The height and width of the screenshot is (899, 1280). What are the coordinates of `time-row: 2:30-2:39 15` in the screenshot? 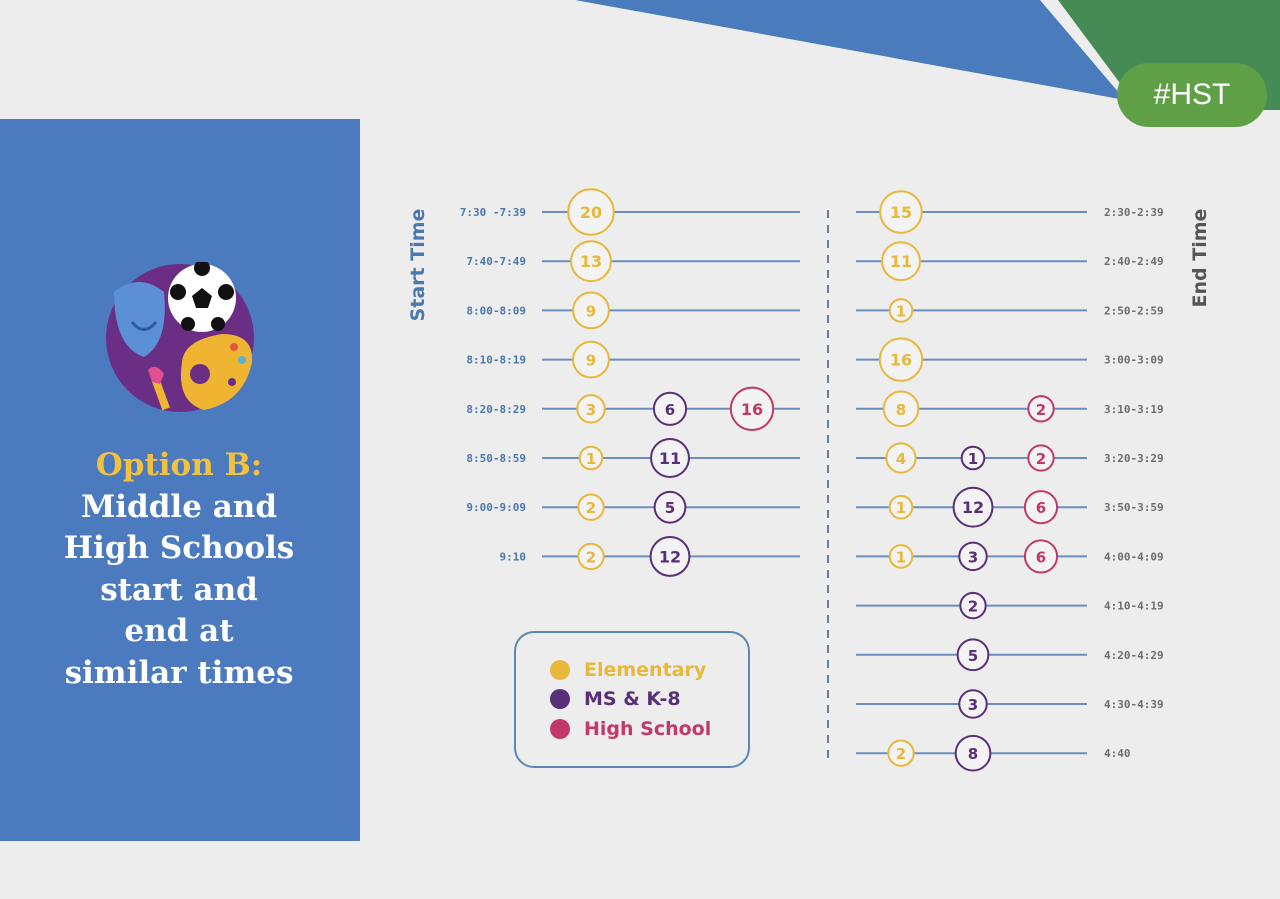 It's located at (1010, 212).